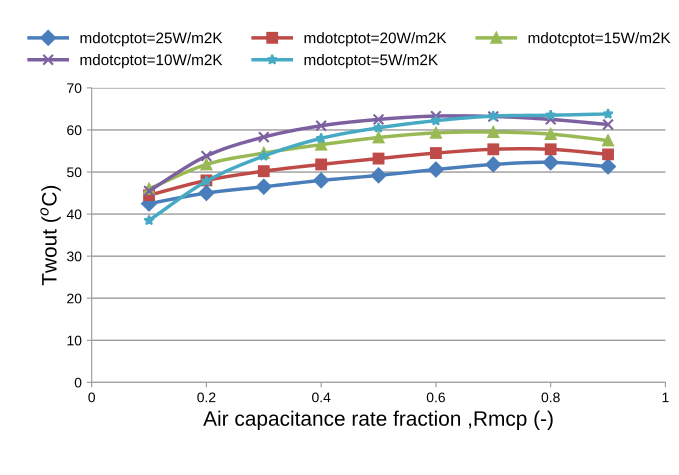  What do you see at coordinates (321, 397) in the screenshot?
I see `x-tick-label: 0.4` at bounding box center [321, 397].